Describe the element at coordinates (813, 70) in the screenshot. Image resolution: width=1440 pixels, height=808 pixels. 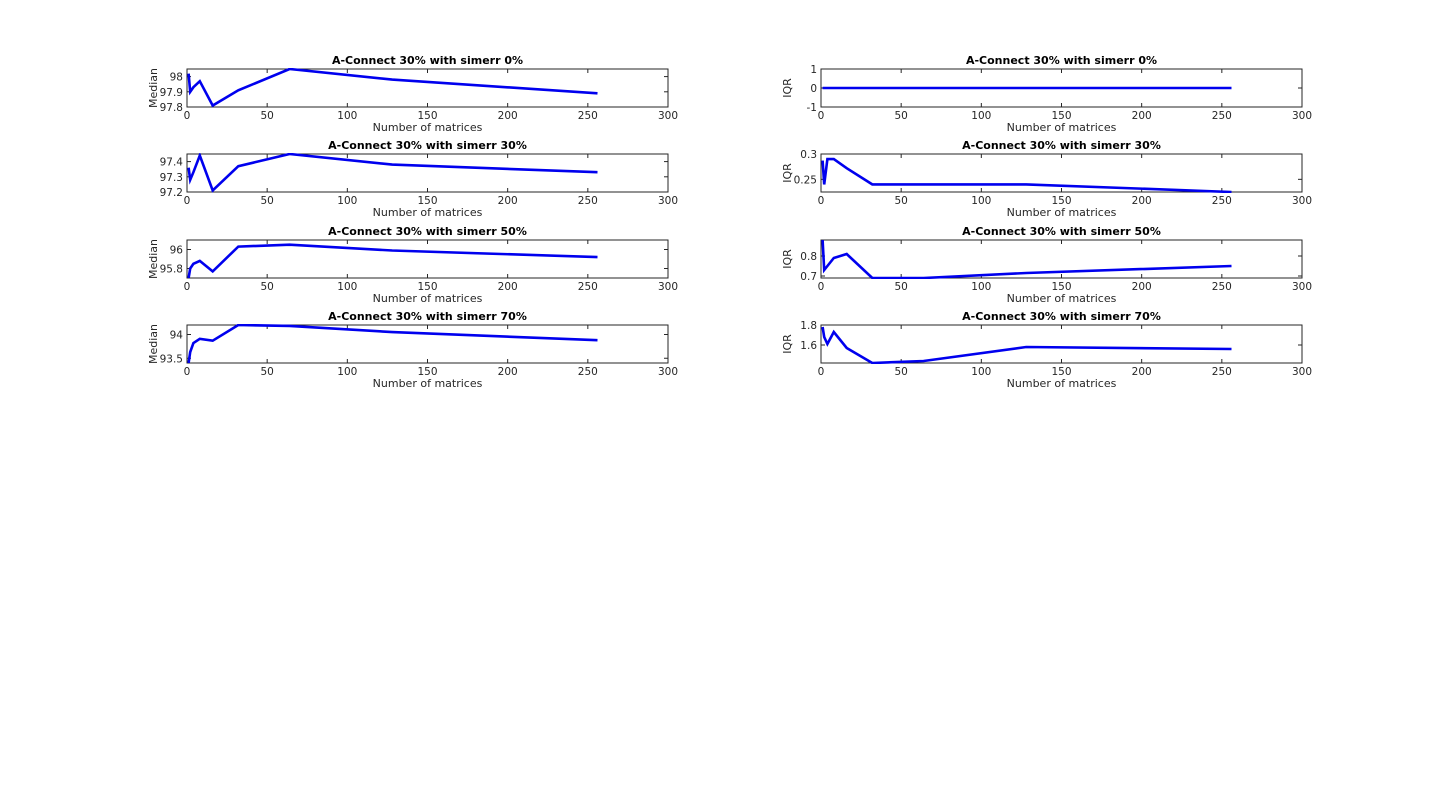
I see `y-tick-label: 1` at that location.